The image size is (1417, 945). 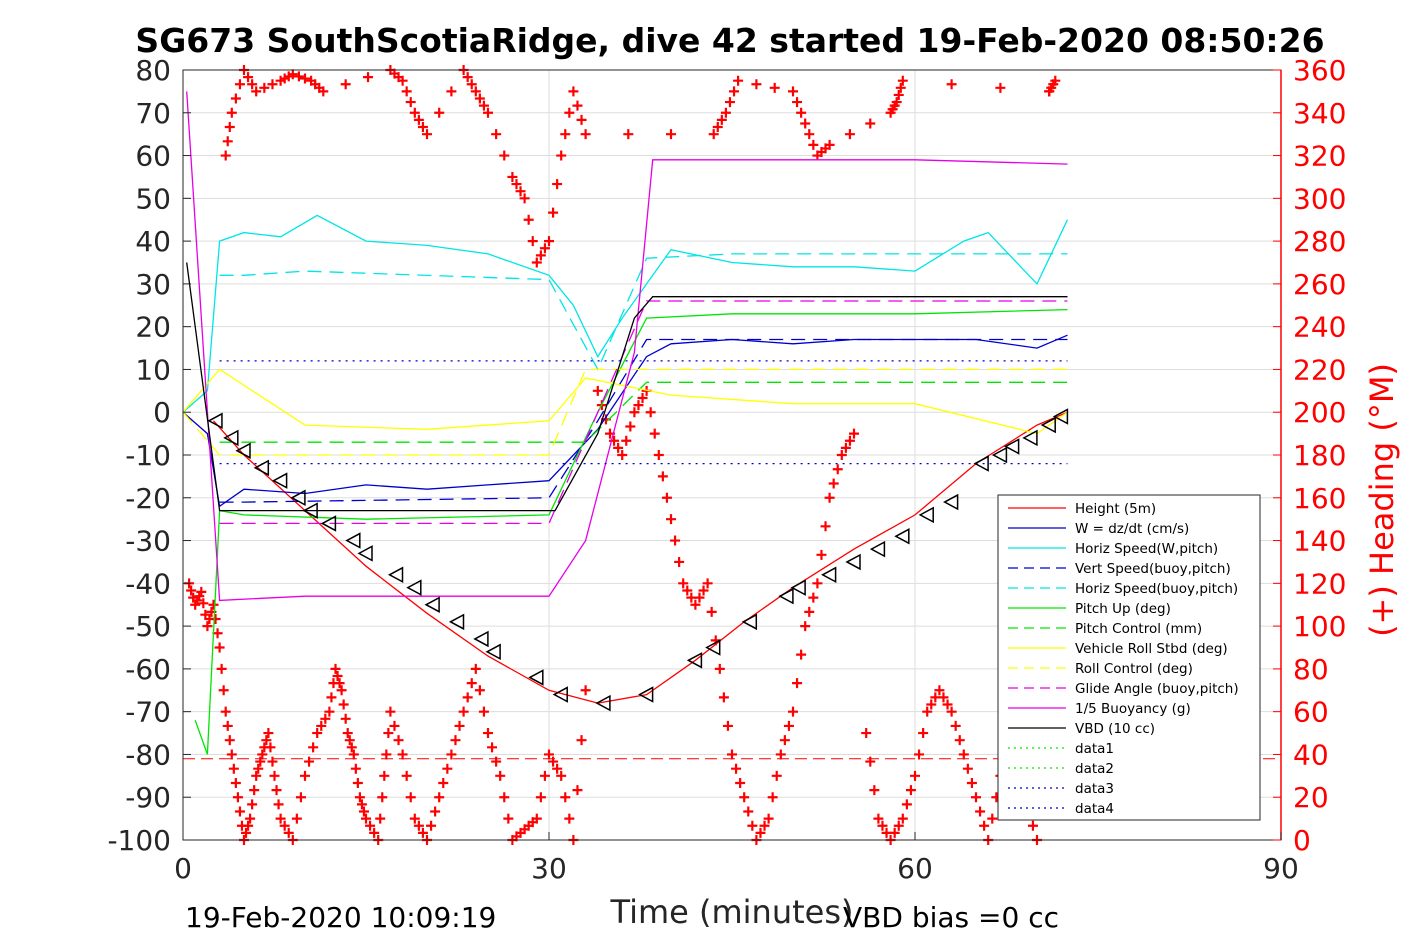 I want to click on legend-label: Vehicle Roll Stbd (deg), so click(x=1151, y=649).